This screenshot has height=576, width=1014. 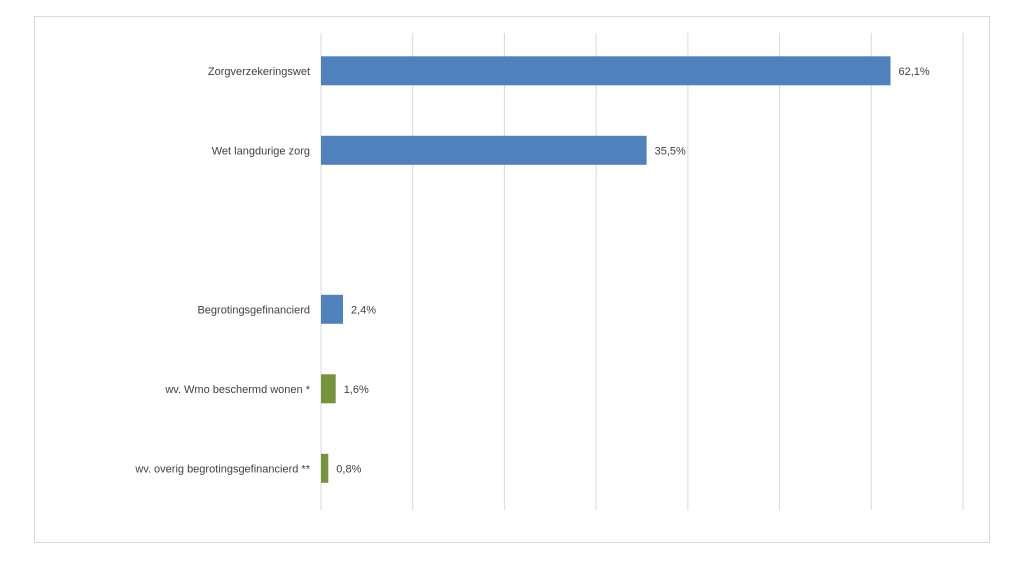 What do you see at coordinates (356, 390) in the screenshot?
I see `data-label: 1,6%` at bounding box center [356, 390].